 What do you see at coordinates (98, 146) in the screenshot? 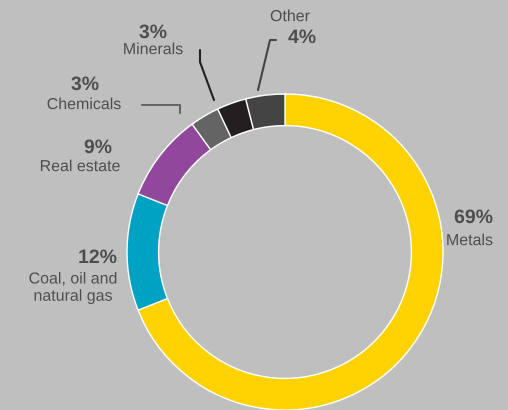
I see `data-label: 9%` at bounding box center [98, 146].